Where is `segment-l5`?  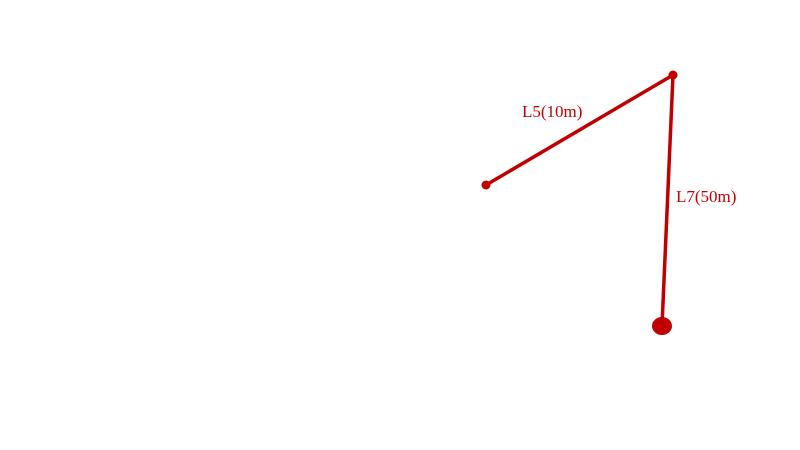 segment-l5 is located at coordinates (579, 130).